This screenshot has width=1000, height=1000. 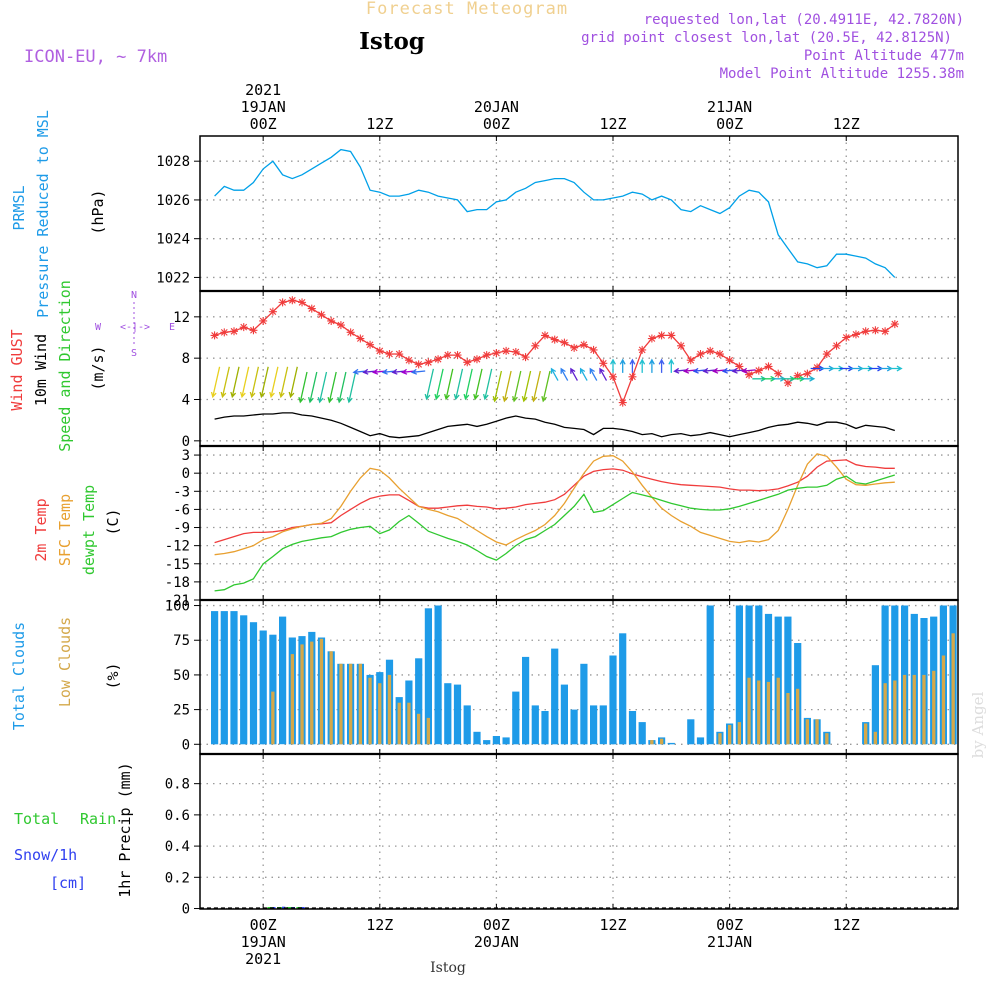 I want to click on location-title: Istog, so click(x=392, y=41).